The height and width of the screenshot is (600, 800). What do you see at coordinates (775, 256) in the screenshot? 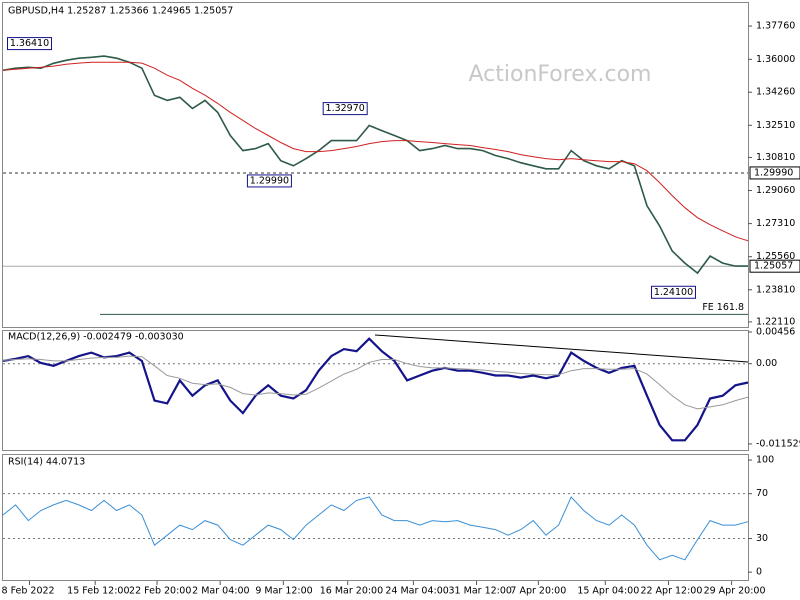
I see `y-tick-label: 1.25560` at bounding box center [775, 256].